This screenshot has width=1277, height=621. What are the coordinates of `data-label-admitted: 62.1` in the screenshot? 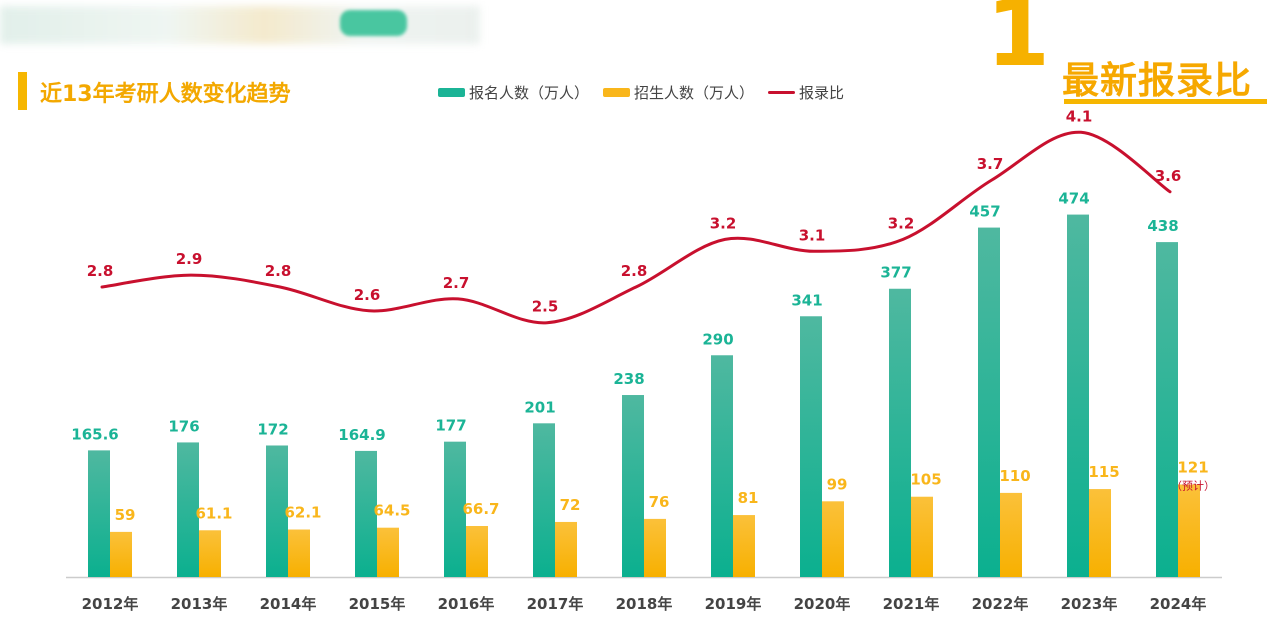 It's located at (302, 513).